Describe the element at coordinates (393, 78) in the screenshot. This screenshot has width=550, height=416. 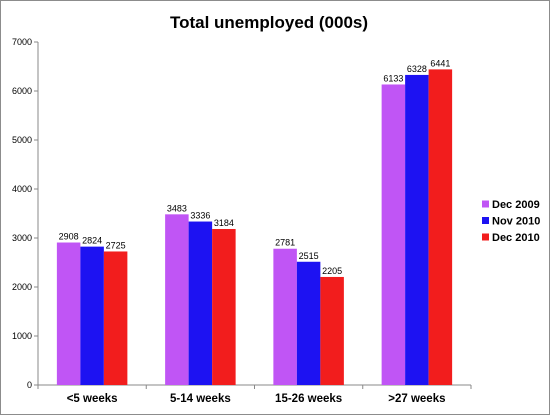
I see `data-label: 6133` at that location.